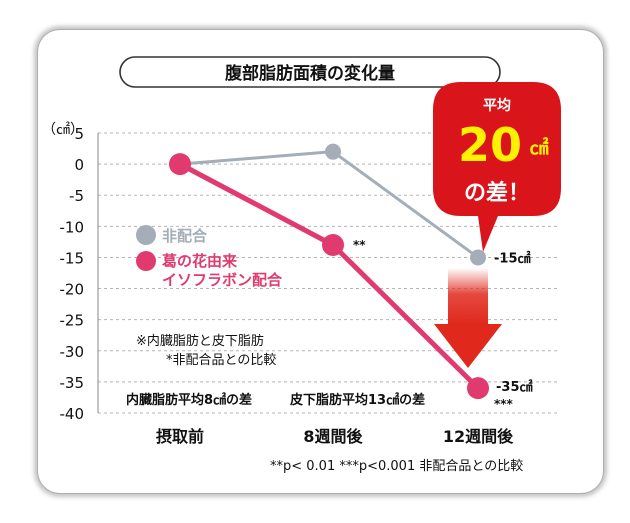 Image resolution: width=630 pixels, height=523 pixels. Describe the element at coordinates (72, 414) in the screenshot. I see `y-tick-label: -40` at that location.